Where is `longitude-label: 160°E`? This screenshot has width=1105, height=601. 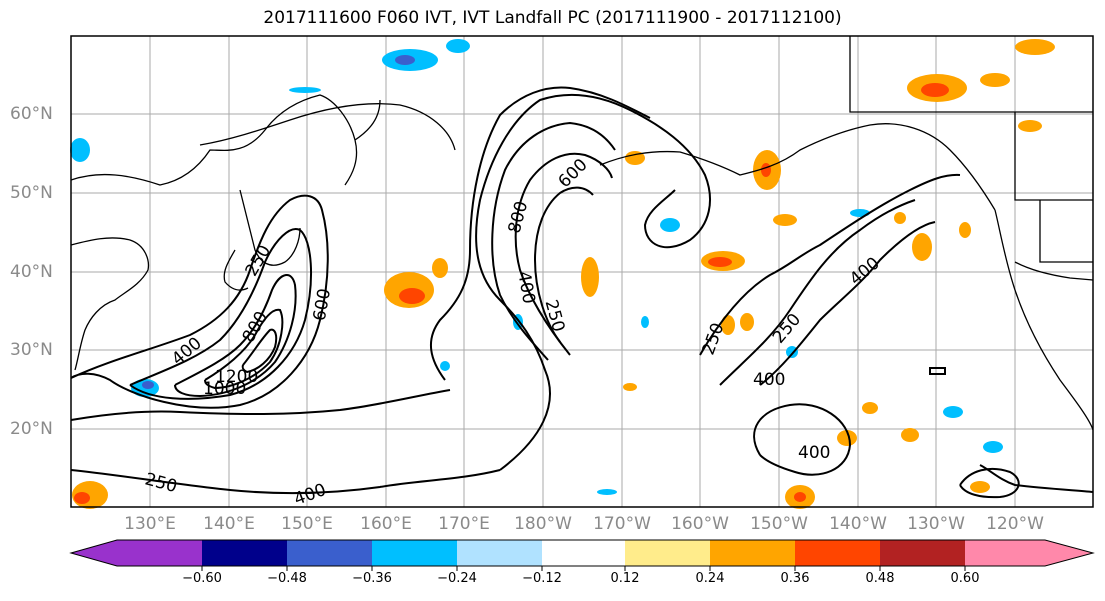
longitude-label: 160°E is located at coordinates (386, 524).